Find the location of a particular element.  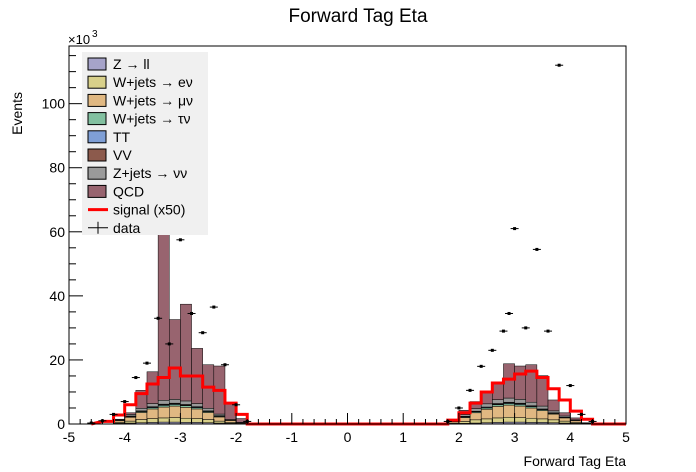

y-tick-label: 0 is located at coordinates (61, 424).